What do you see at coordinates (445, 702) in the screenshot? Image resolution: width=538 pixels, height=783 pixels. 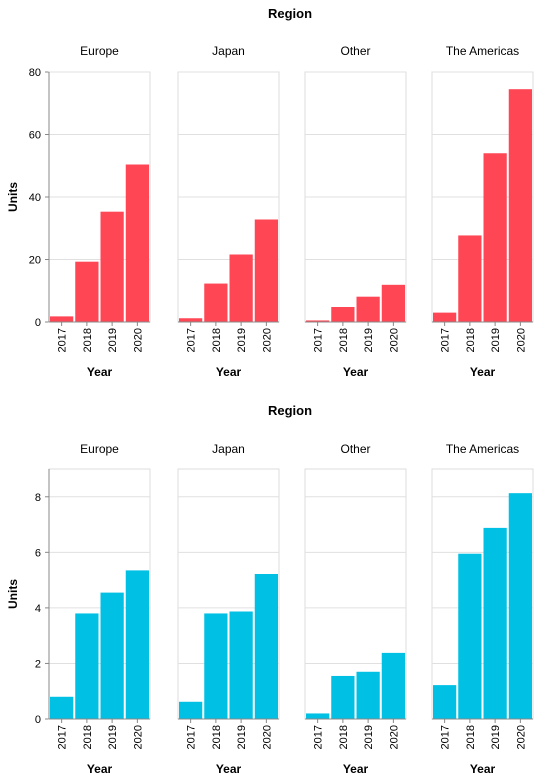 I see `bar-the-americas-2017` at bounding box center [445, 702].